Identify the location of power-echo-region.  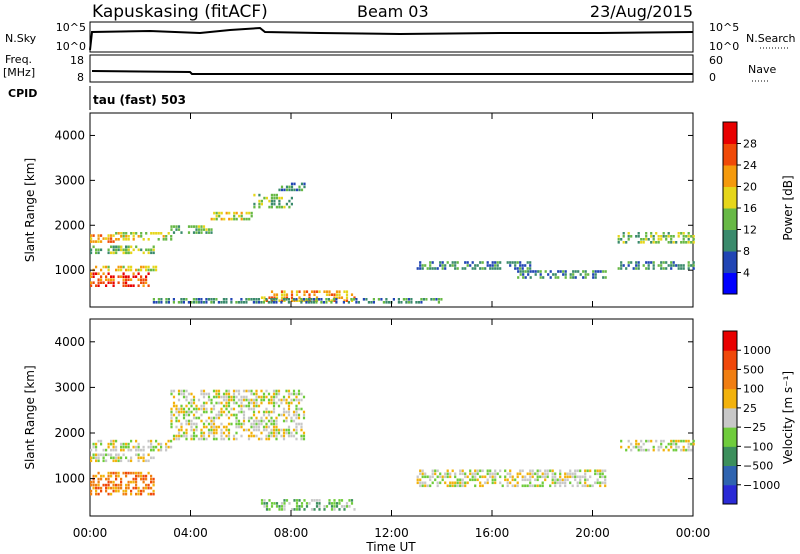
(102, 238).